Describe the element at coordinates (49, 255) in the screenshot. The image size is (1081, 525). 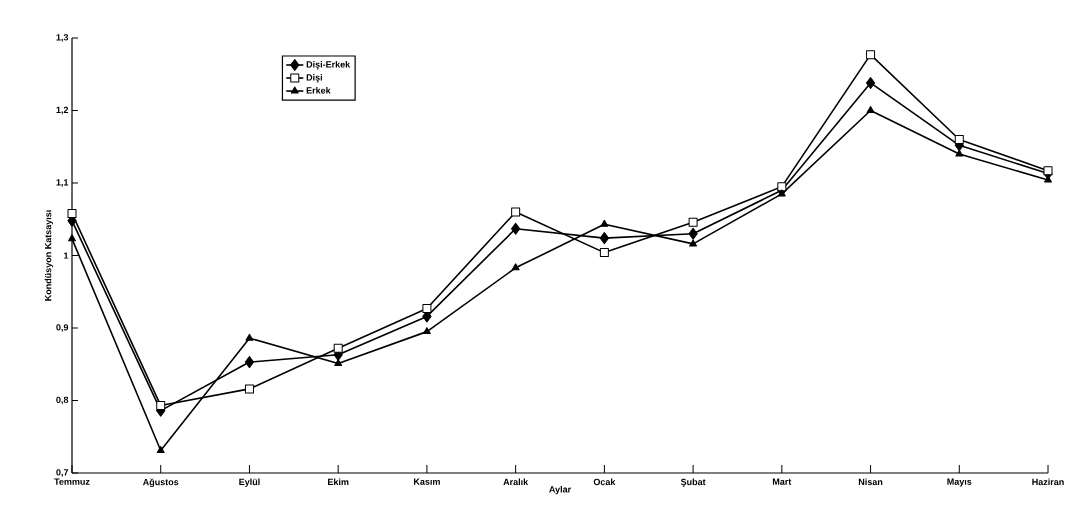
I see `y-axis-title: Kondüsyon Katsayısı` at that location.